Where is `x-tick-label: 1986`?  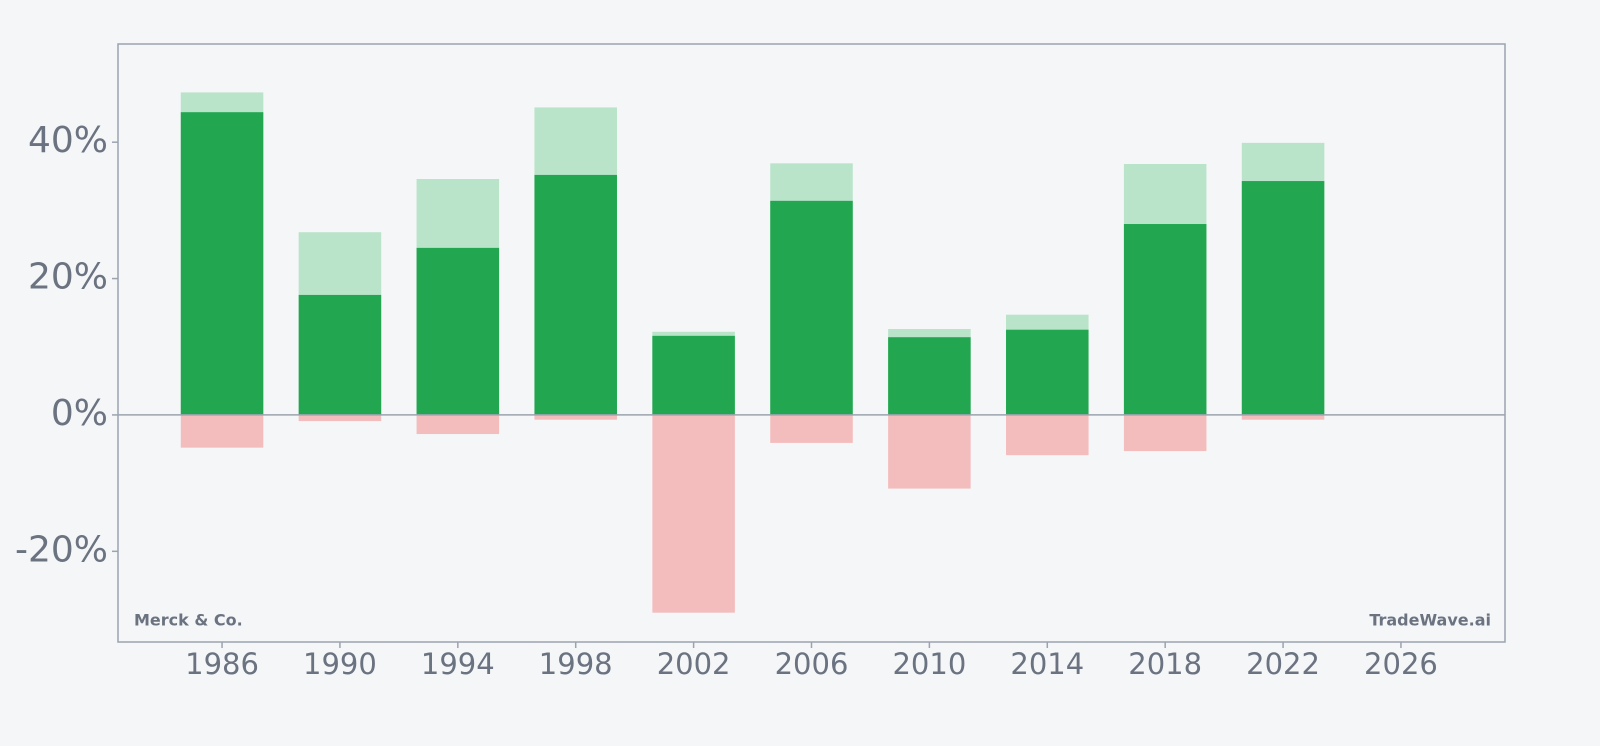
x-tick-label: 1986 is located at coordinates (222, 664).